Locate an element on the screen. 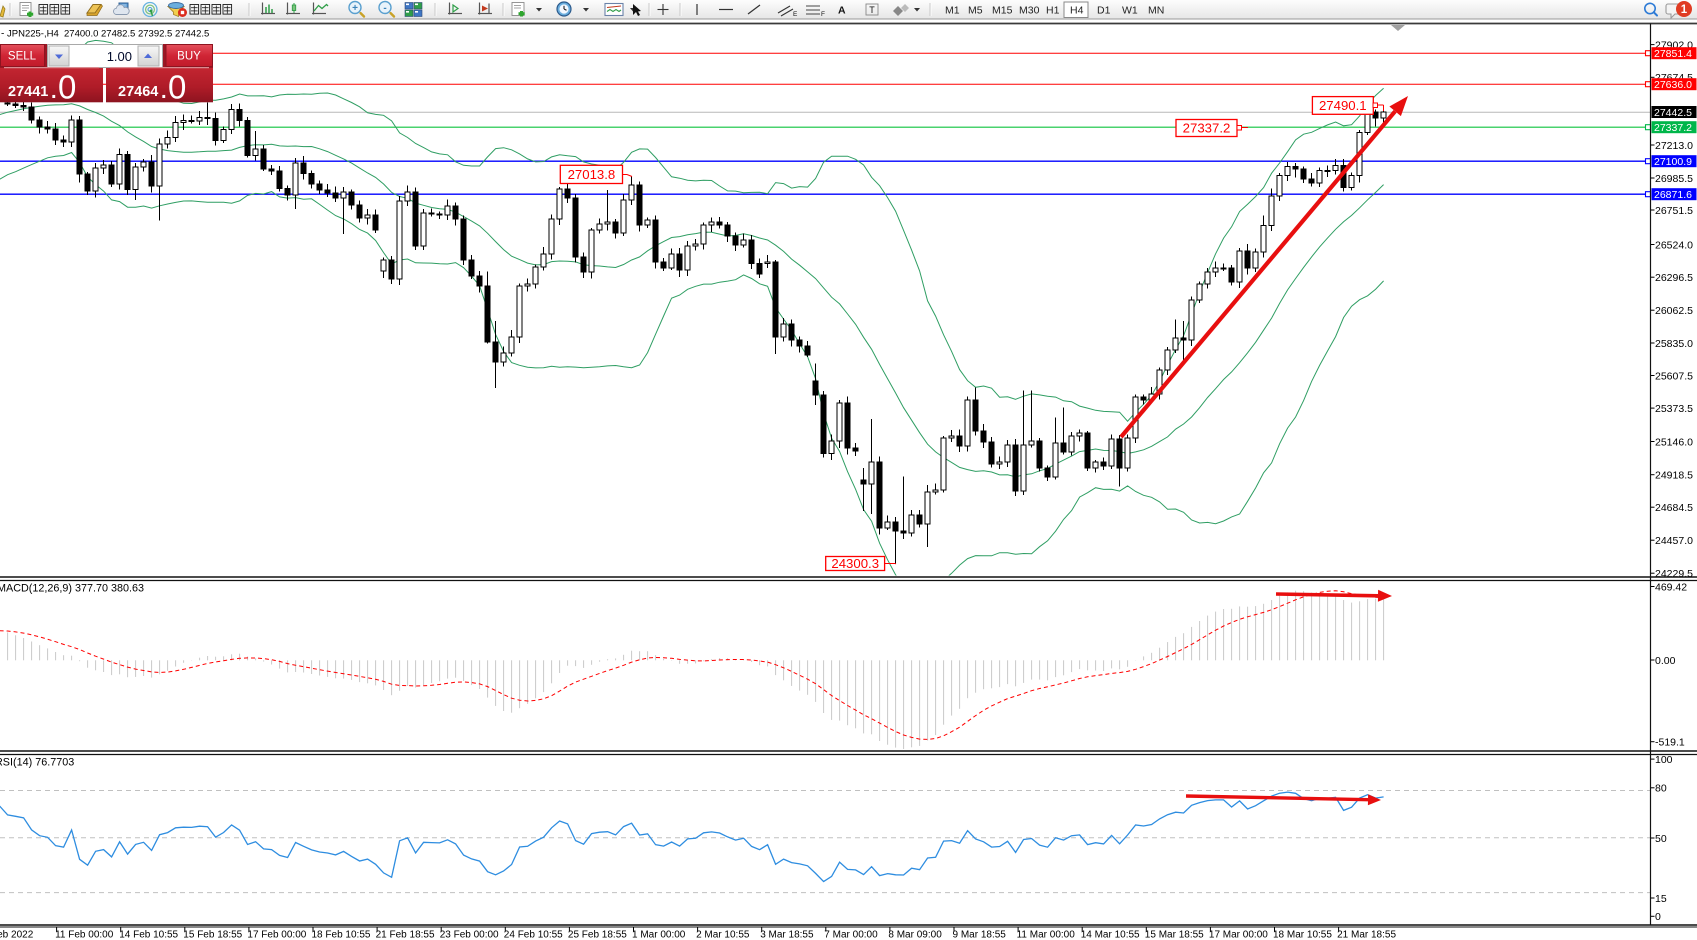 The image size is (1697, 940). svg-text: 9 Mar 18:55 is located at coordinates (980, 935).